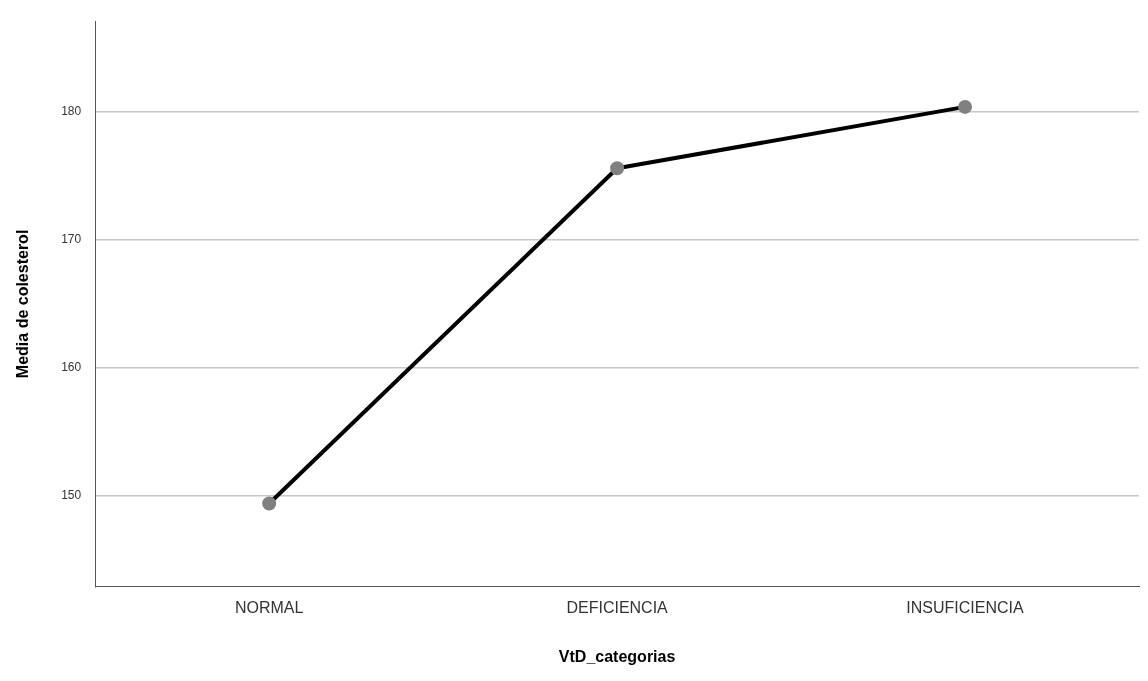 The image size is (1148, 681). I want to click on y-tick-label: 150, so click(71, 495).